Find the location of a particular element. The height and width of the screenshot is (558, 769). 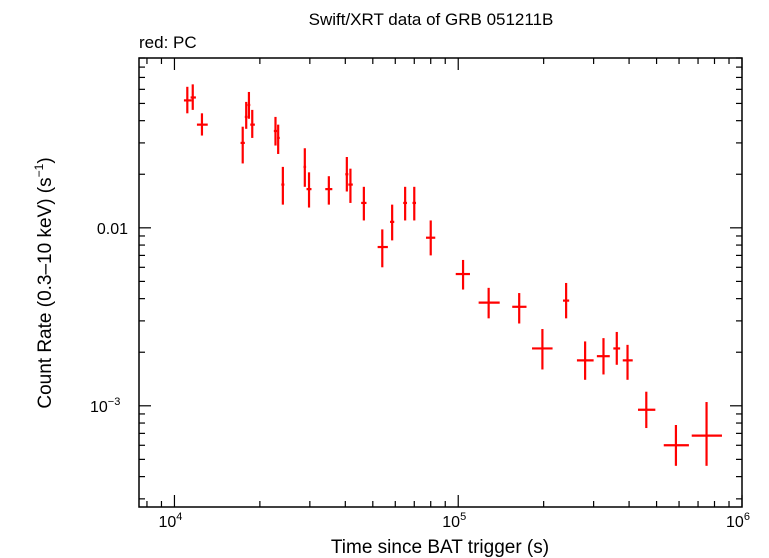

x-tick-exponent: 6 is located at coordinates (747, 517).